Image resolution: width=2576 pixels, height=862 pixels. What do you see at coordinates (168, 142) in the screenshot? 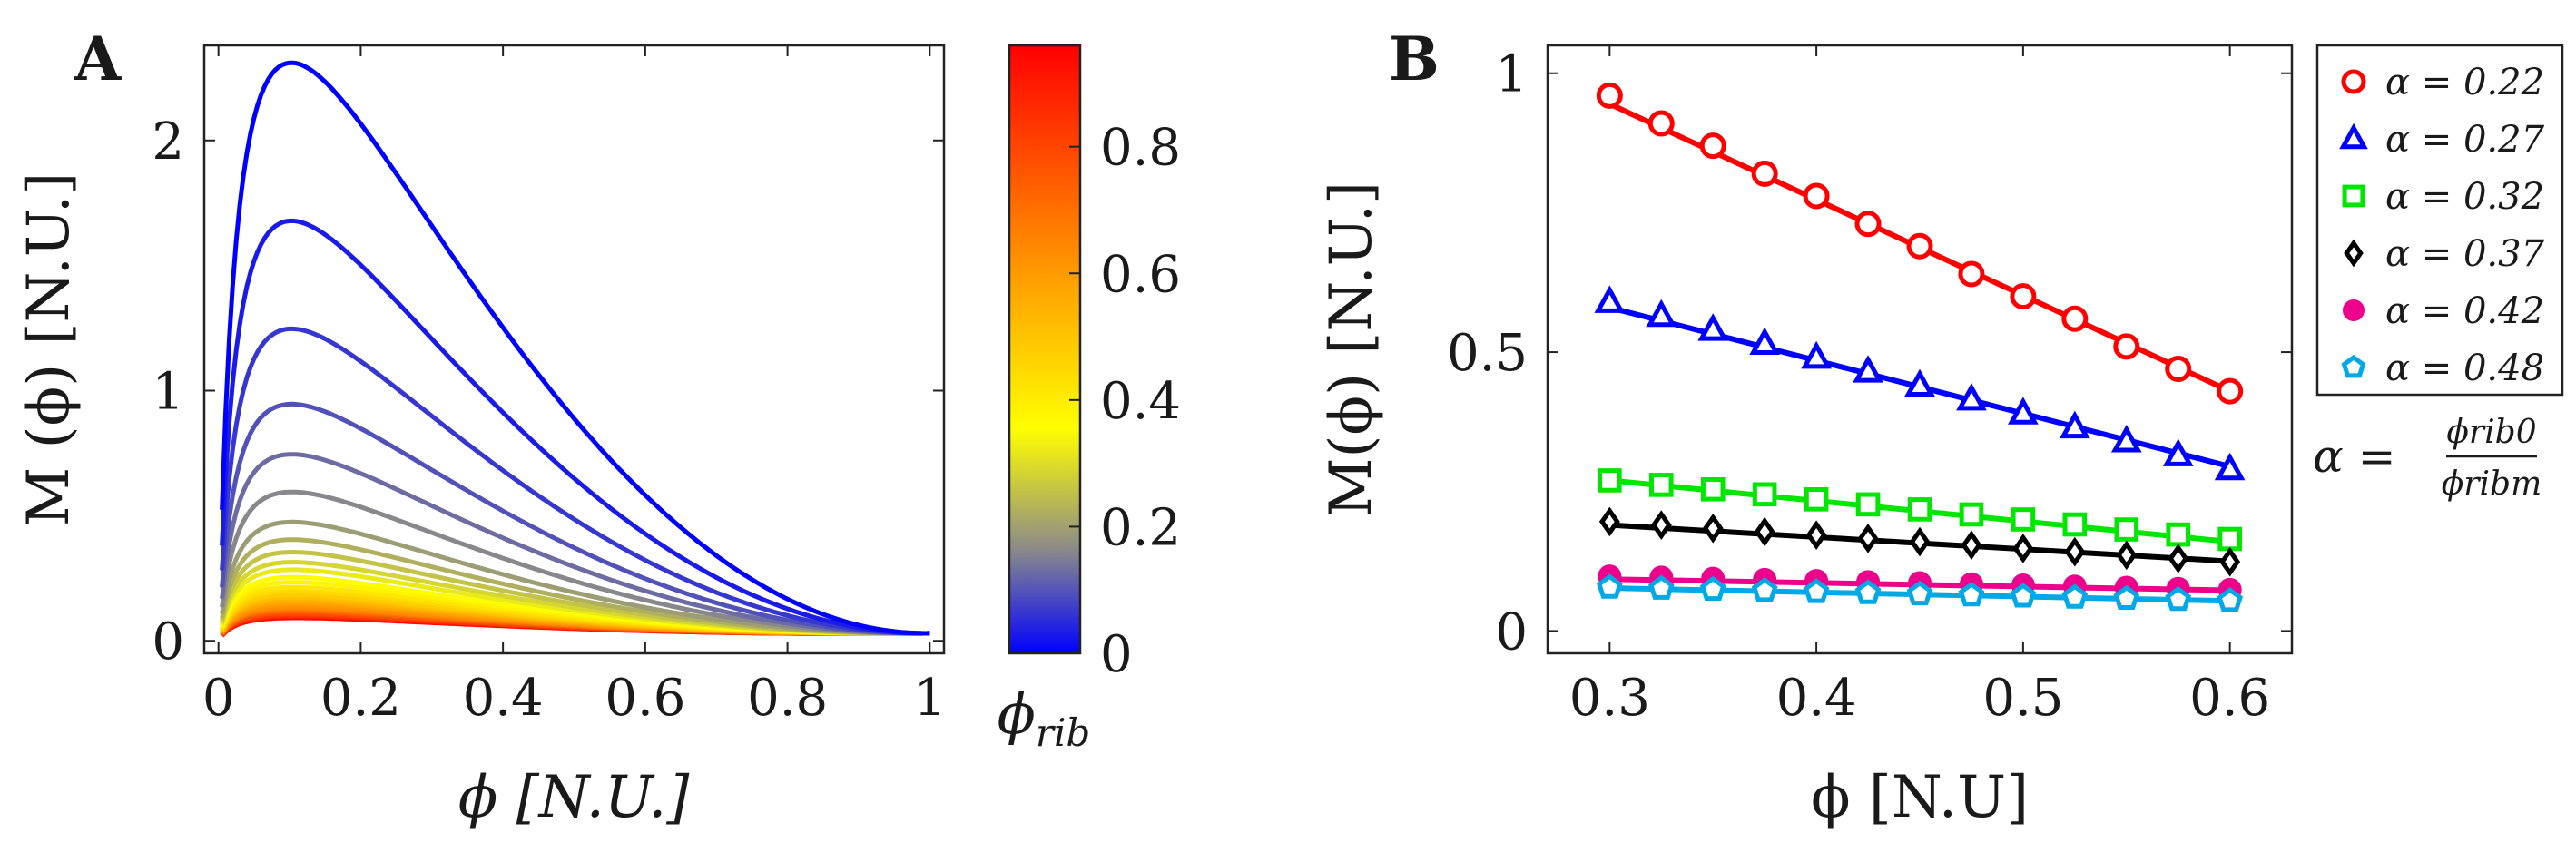
I see `a-y-tick-label: 2` at bounding box center [168, 142].